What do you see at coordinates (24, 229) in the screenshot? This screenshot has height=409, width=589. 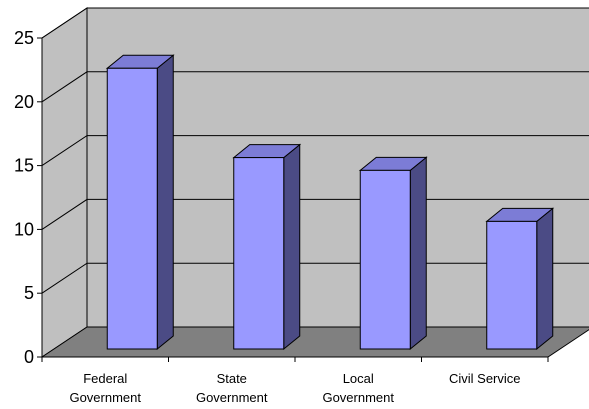 I see `y-tick-label: 10` at bounding box center [24, 229].